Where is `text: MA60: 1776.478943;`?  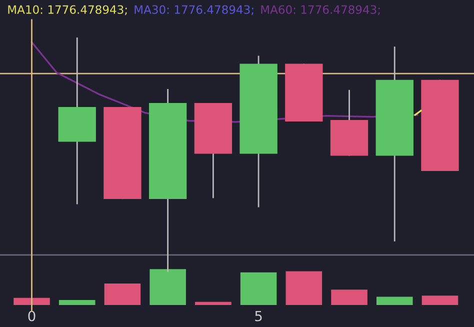
text: MA60: 1776.478943; is located at coordinates (320, 10).